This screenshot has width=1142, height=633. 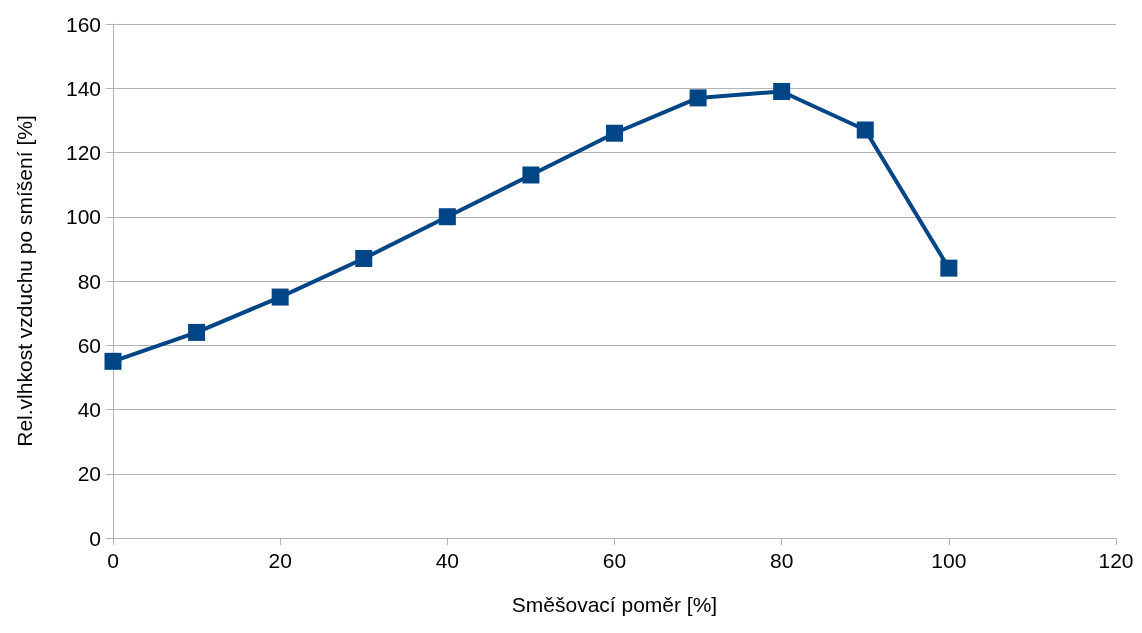 What do you see at coordinates (447, 560) in the screenshot?
I see `x-tick-label: 40` at bounding box center [447, 560].